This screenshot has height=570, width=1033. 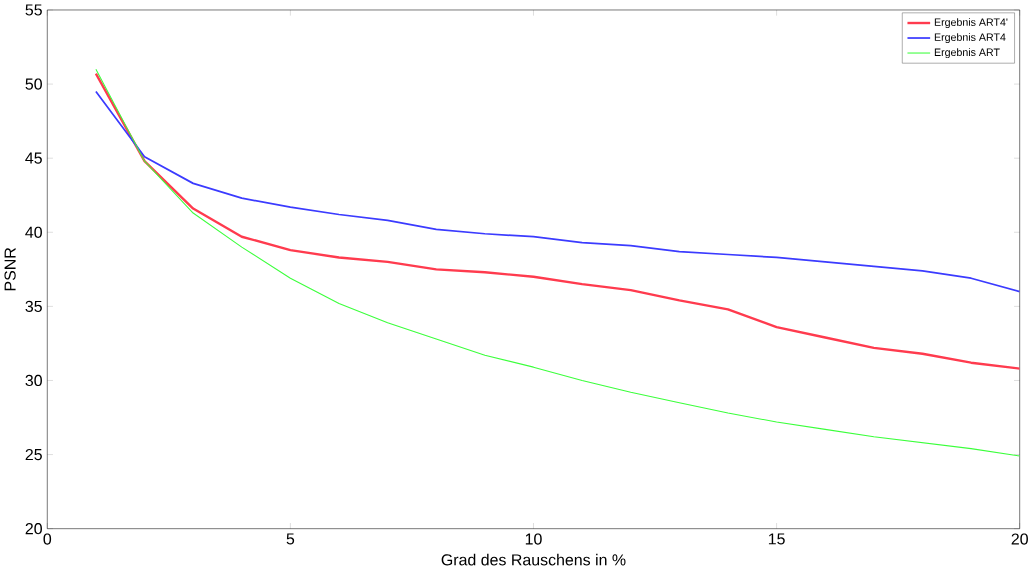 What do you see at coordinates (33, 306) in the screenshot?
I see `y-tick-label: 35` at bounding box center [33, 306].